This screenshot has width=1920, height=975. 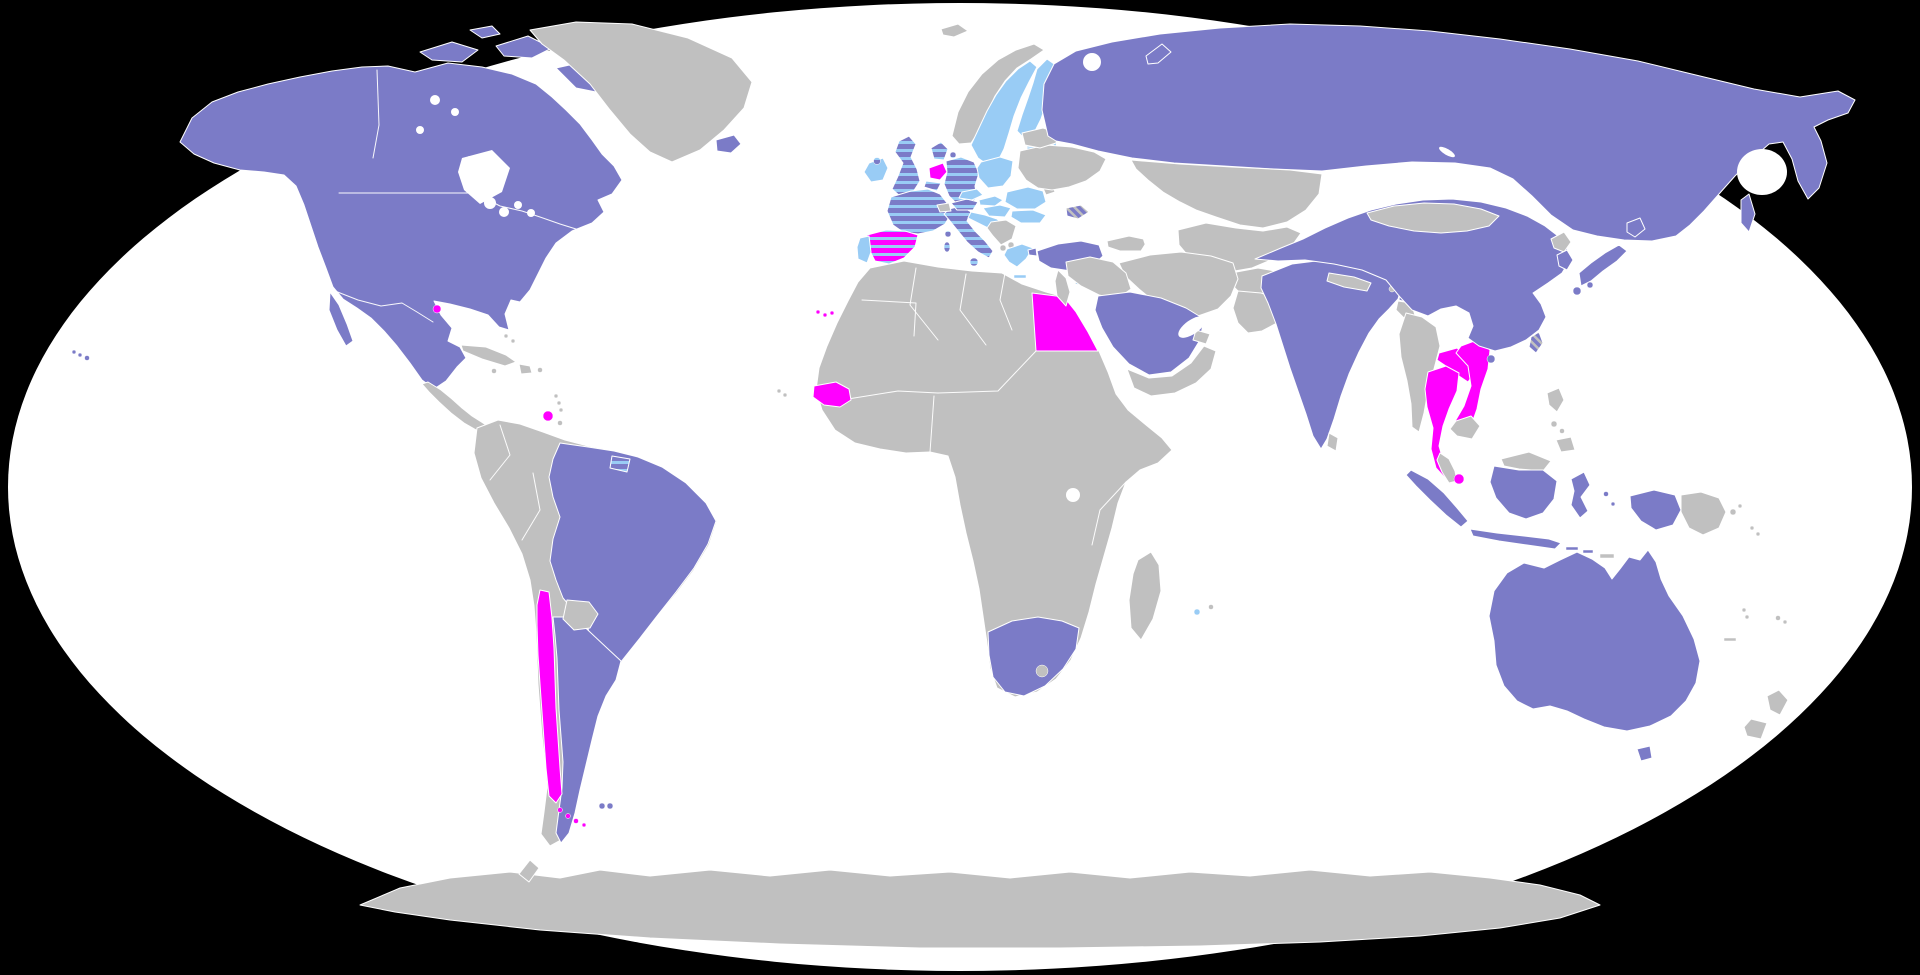 What do you see at coordinates (1025, 198) in the screenshot?
I see `region-romania` at bounding box center [1025, 198].